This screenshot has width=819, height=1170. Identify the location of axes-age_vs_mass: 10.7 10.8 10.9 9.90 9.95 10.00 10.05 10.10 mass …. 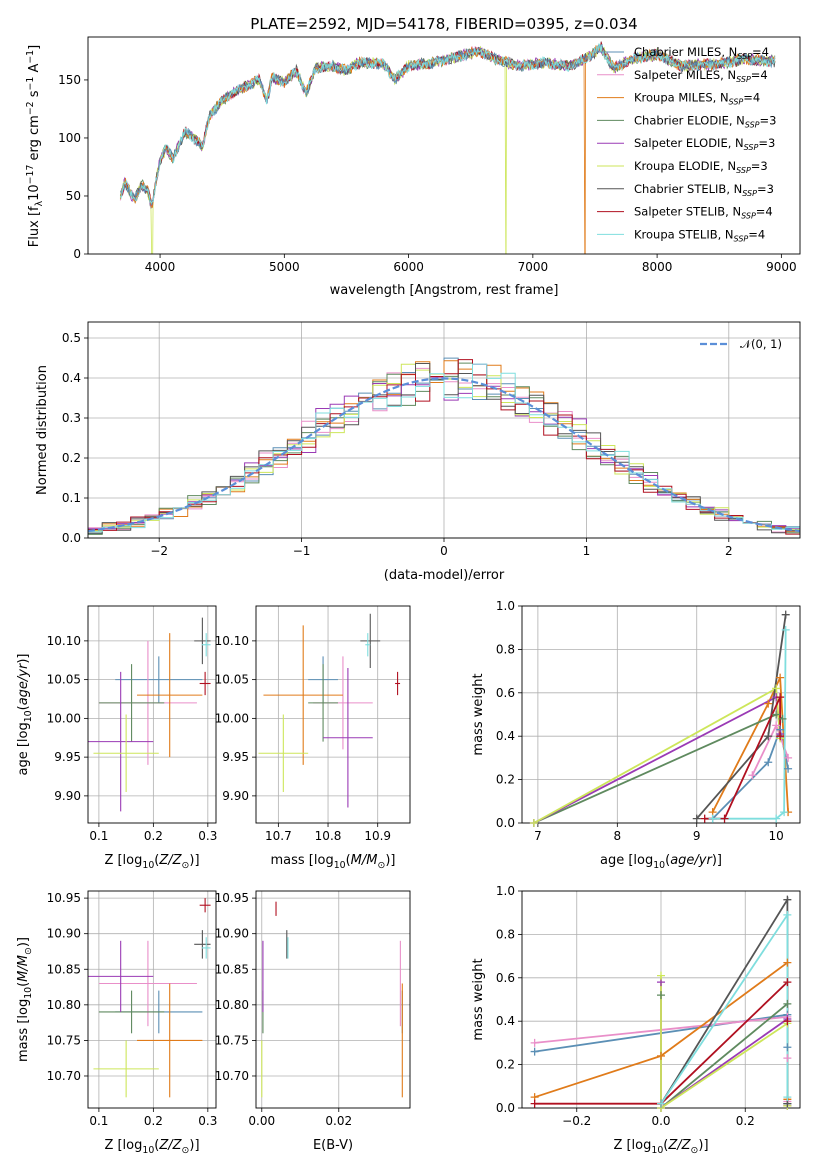
(313, 738).